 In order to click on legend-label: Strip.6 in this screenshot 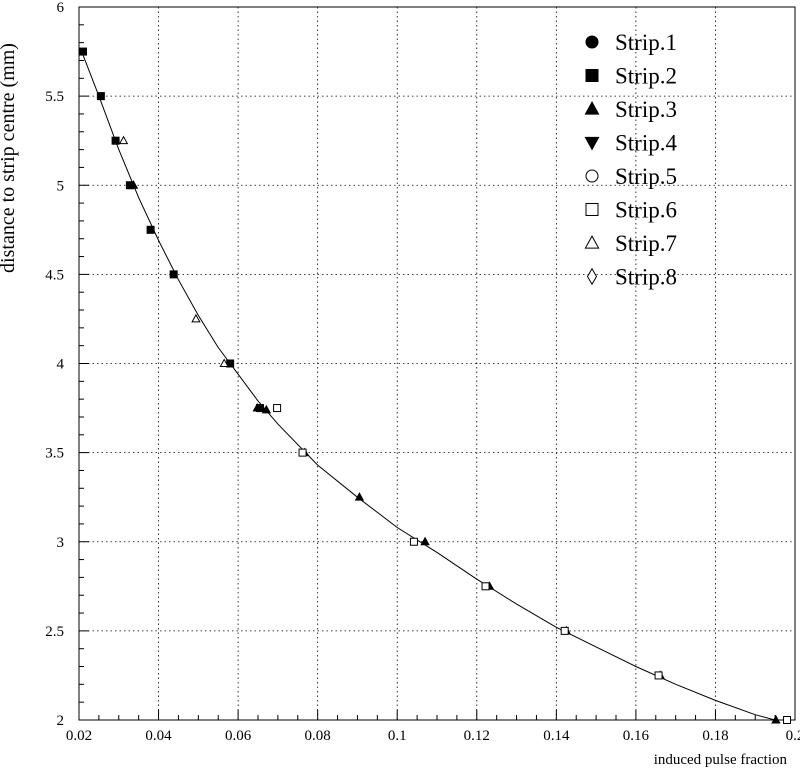, I will do `click(646, 210)`.